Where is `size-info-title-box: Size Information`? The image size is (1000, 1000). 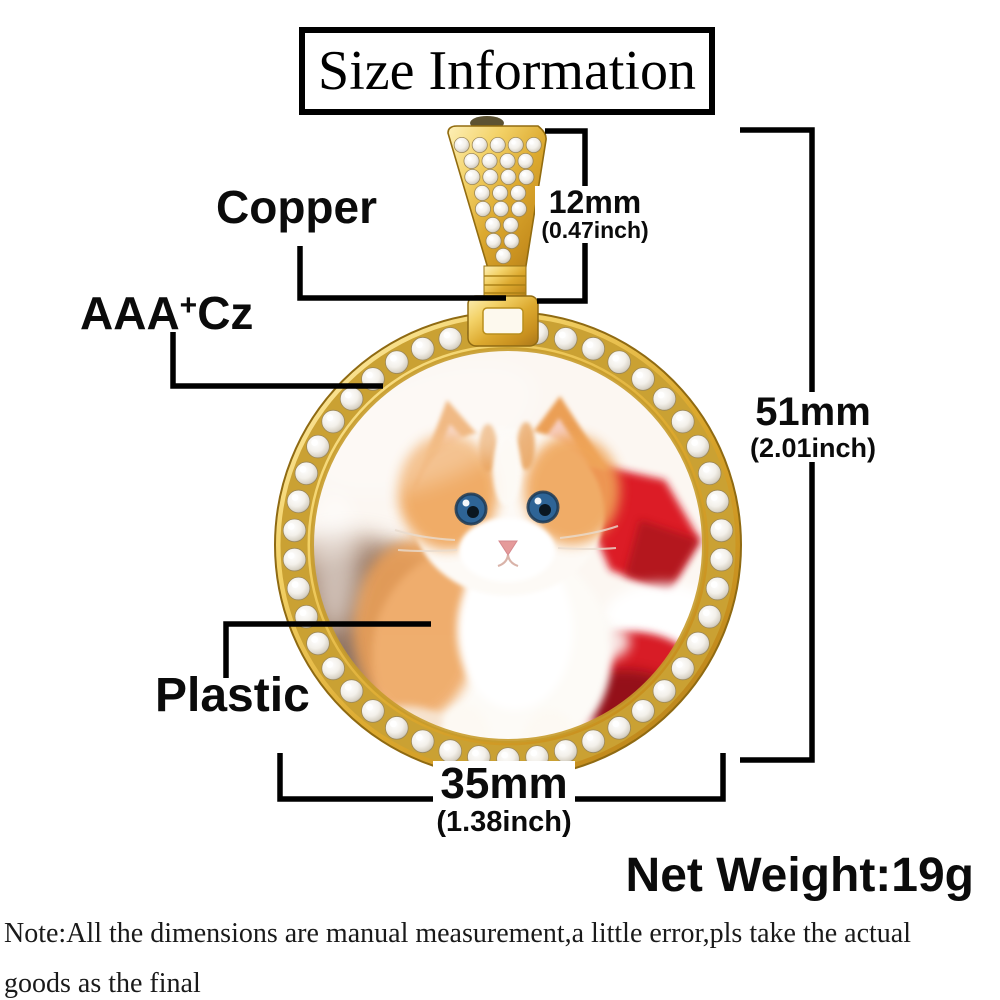 size-info-title-box: Size Information is located at coordinates (507, 71).